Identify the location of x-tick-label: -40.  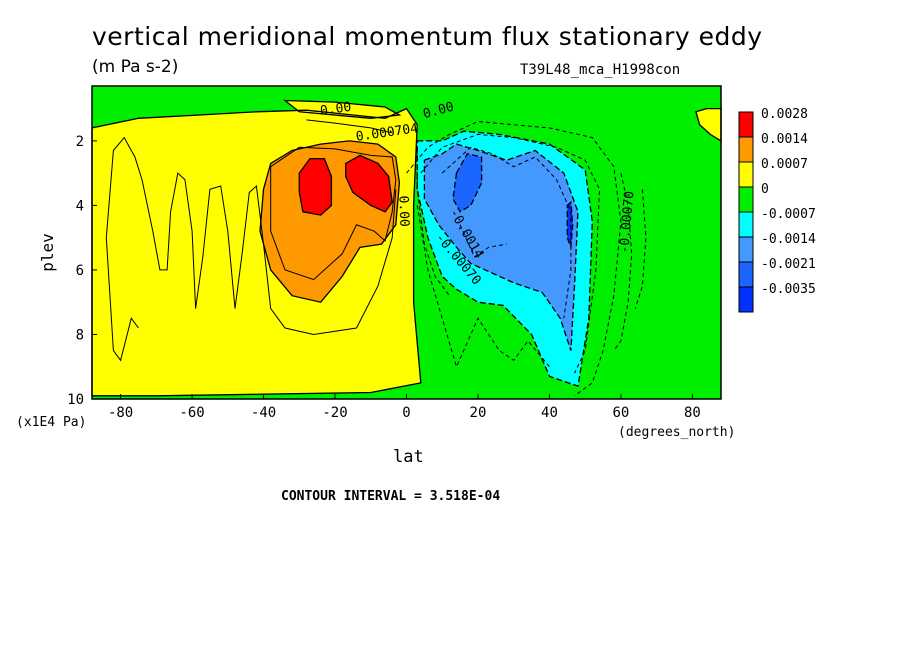
(263, 413).